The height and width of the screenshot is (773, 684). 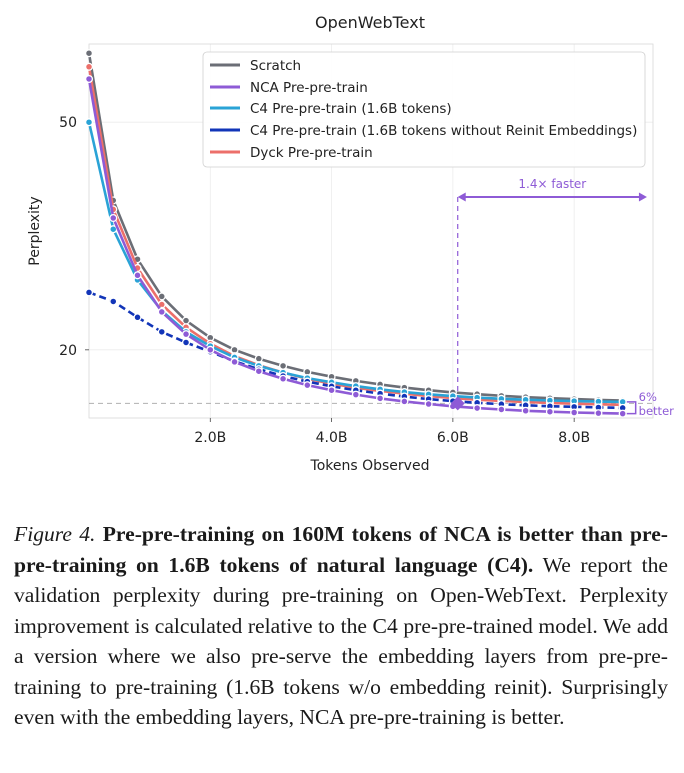 I want to click on faster-arrow-left-head, so click(x=461, y=197).